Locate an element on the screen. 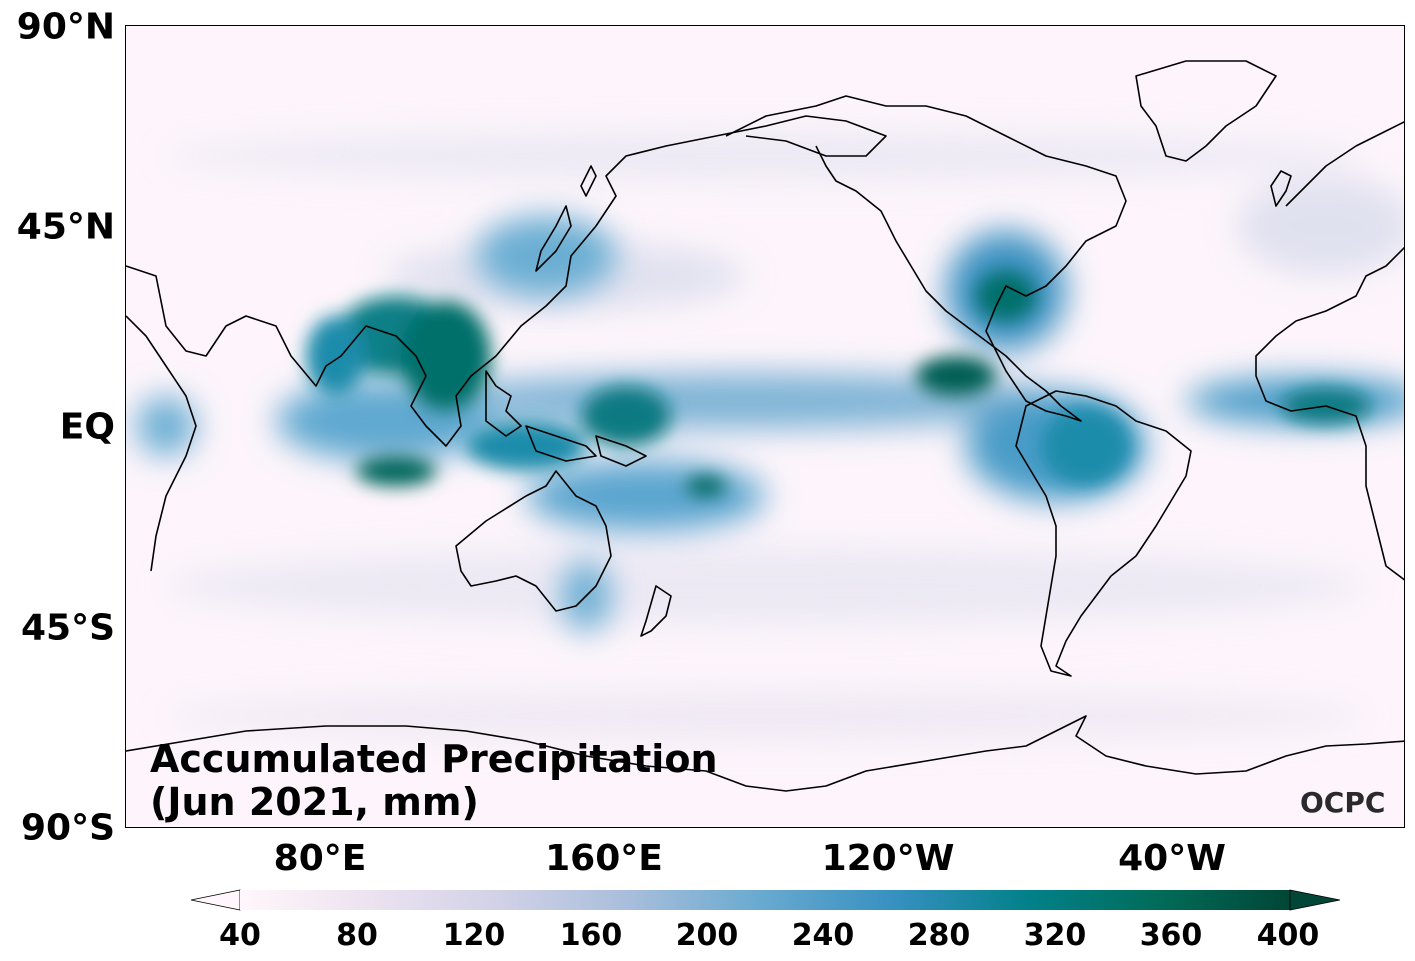  colorbar-tick: 320 is located at coordinates (1055, 935).